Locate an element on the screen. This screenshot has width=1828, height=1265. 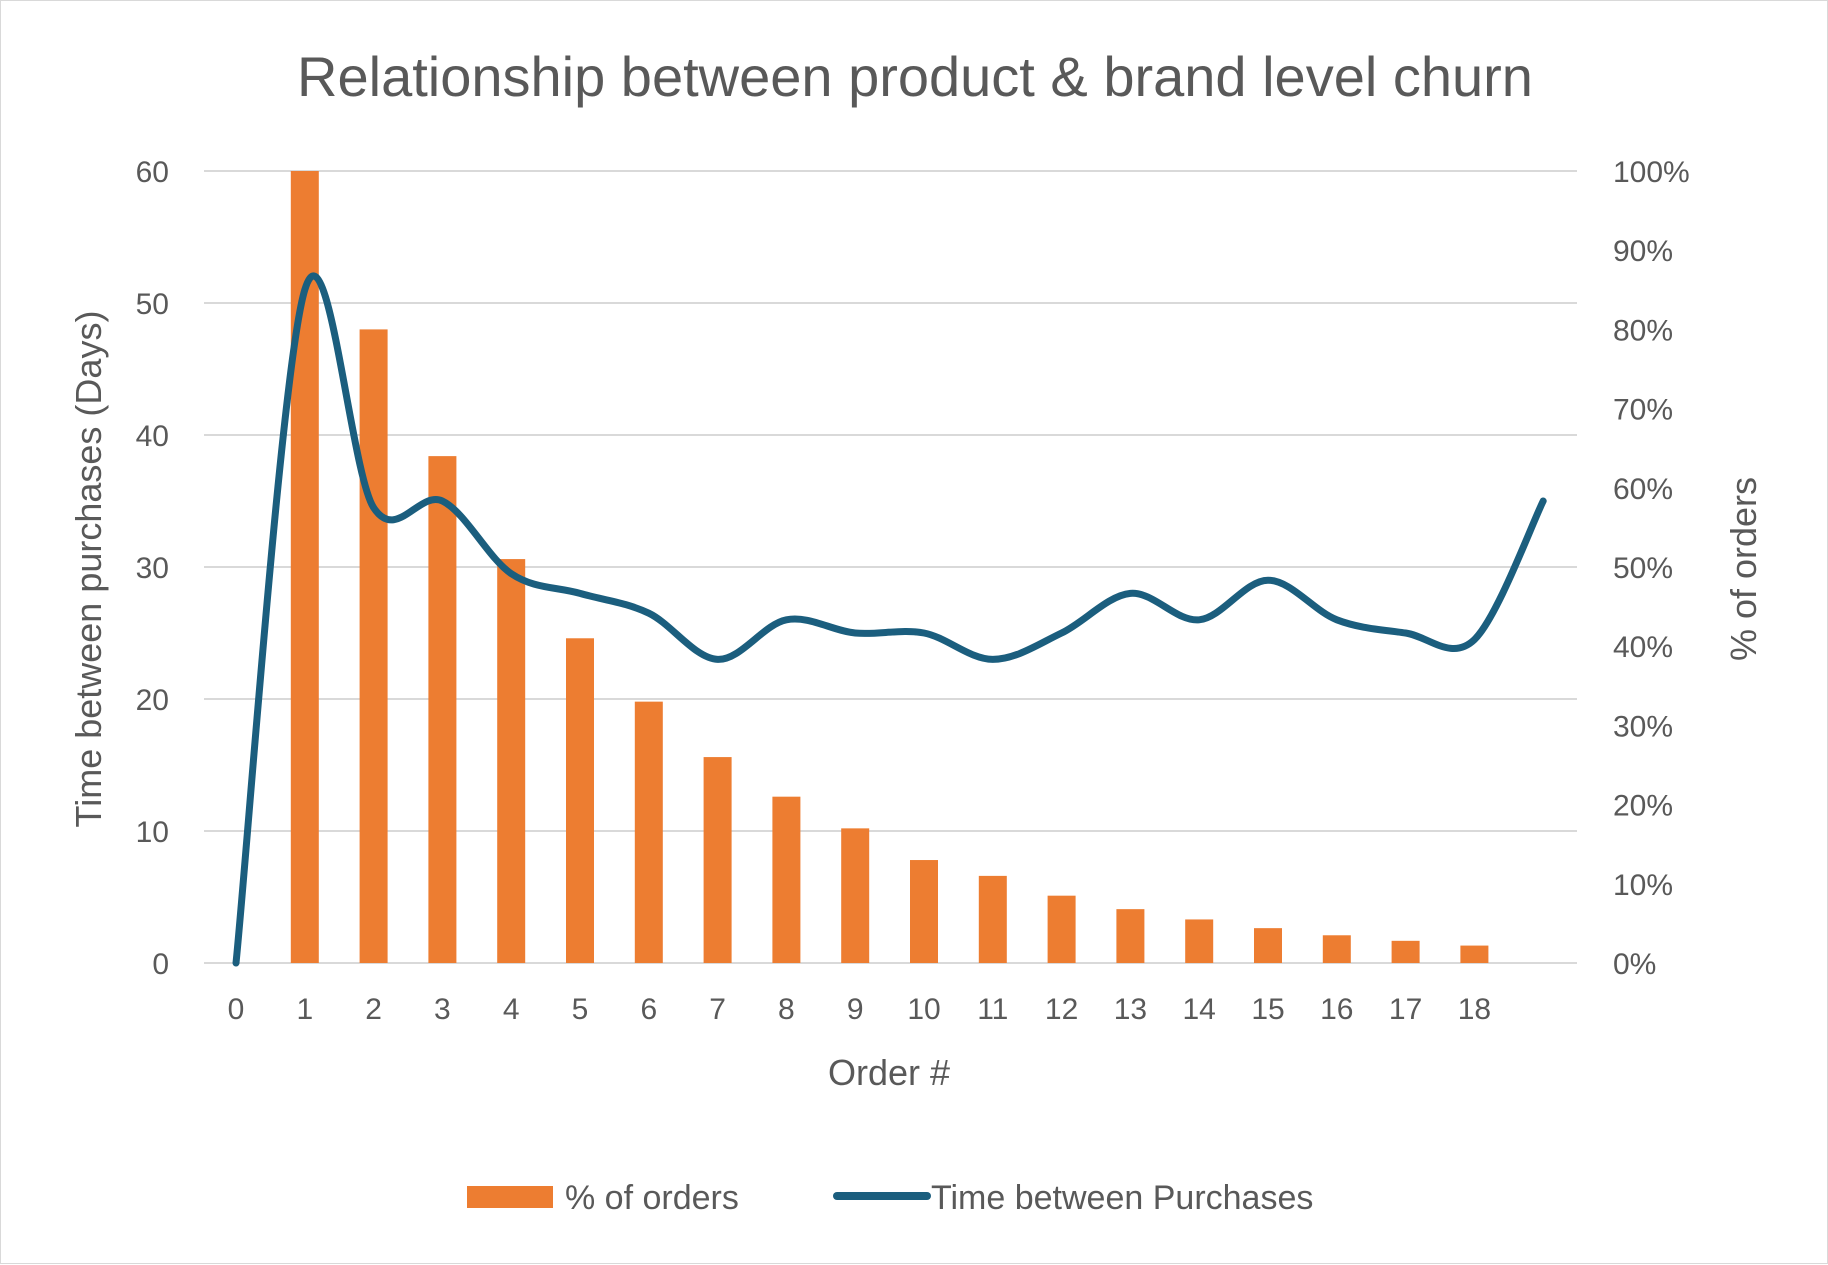
x-tick-label: 6 is located at coordinates (648, 1009).